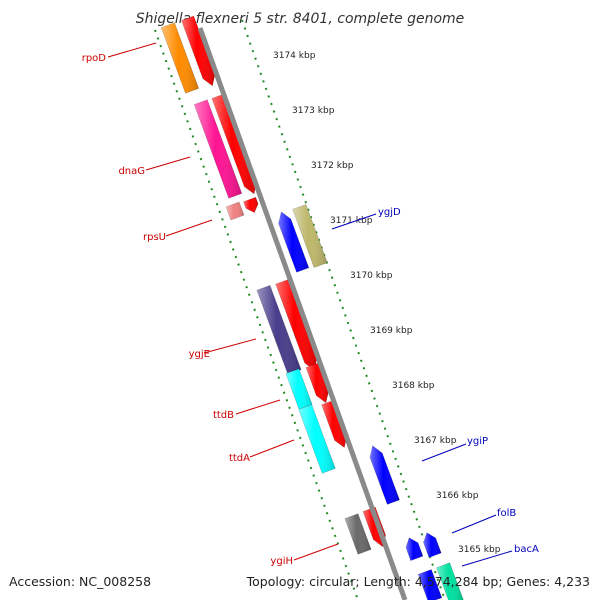  I want to click on gene-box-ttdB, so click(299, 389).